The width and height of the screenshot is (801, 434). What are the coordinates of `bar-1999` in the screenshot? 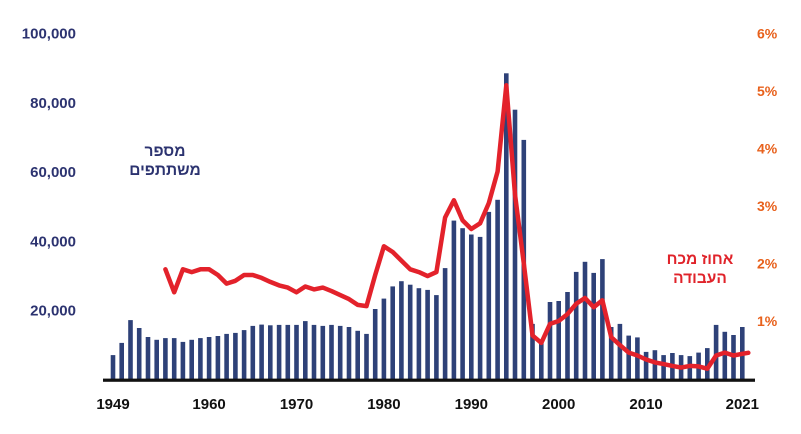 It's located at (550, 341).